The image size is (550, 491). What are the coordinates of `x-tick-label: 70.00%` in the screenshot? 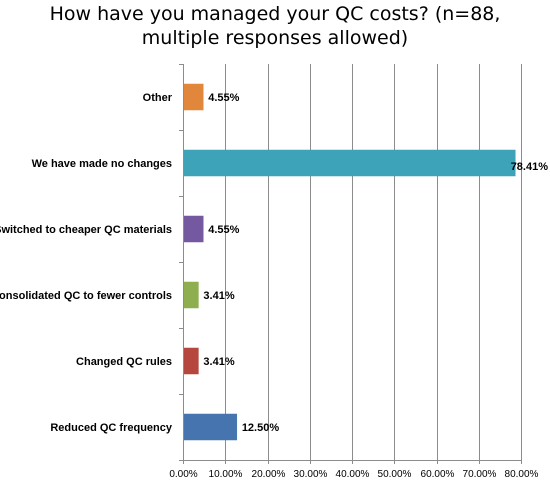 It's located at (480, 474).